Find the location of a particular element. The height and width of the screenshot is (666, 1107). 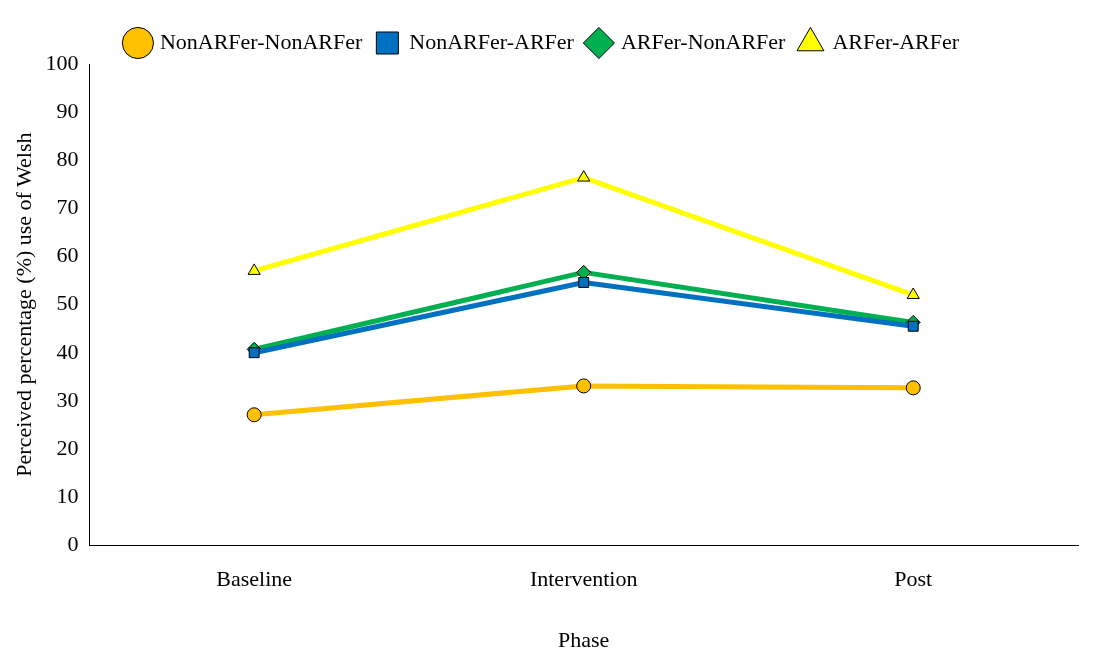

y-axis-title: Perceived percentage (%) use of Welsh is located at coordinates (23, 304).